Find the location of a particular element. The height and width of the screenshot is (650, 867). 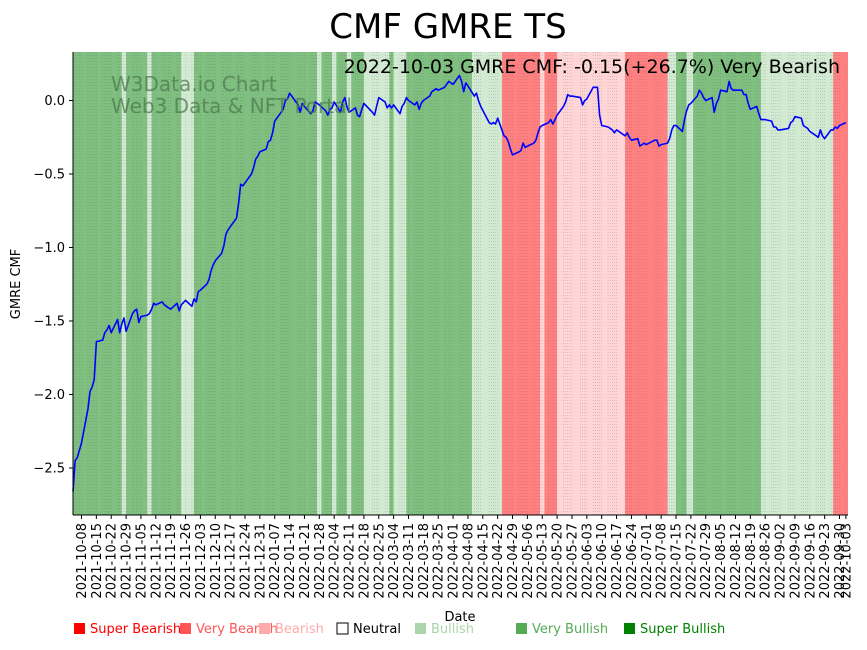

legend-label: Very Bearish is located at coordinates (237, 629).